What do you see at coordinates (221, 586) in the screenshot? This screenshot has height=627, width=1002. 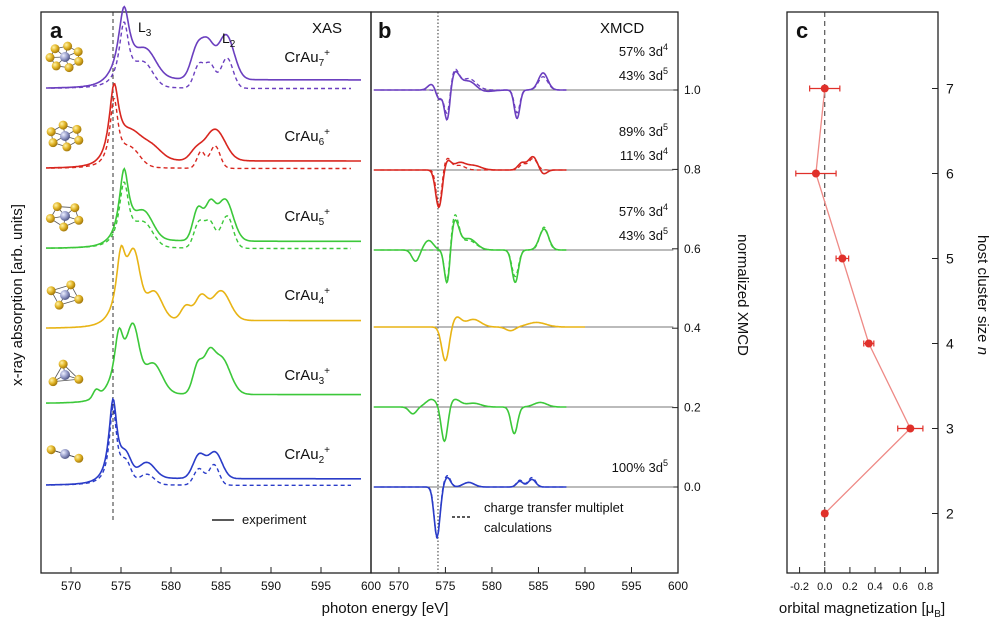 I see `panel-a-x-tick-label: 585` at bounding box center [221, 586].